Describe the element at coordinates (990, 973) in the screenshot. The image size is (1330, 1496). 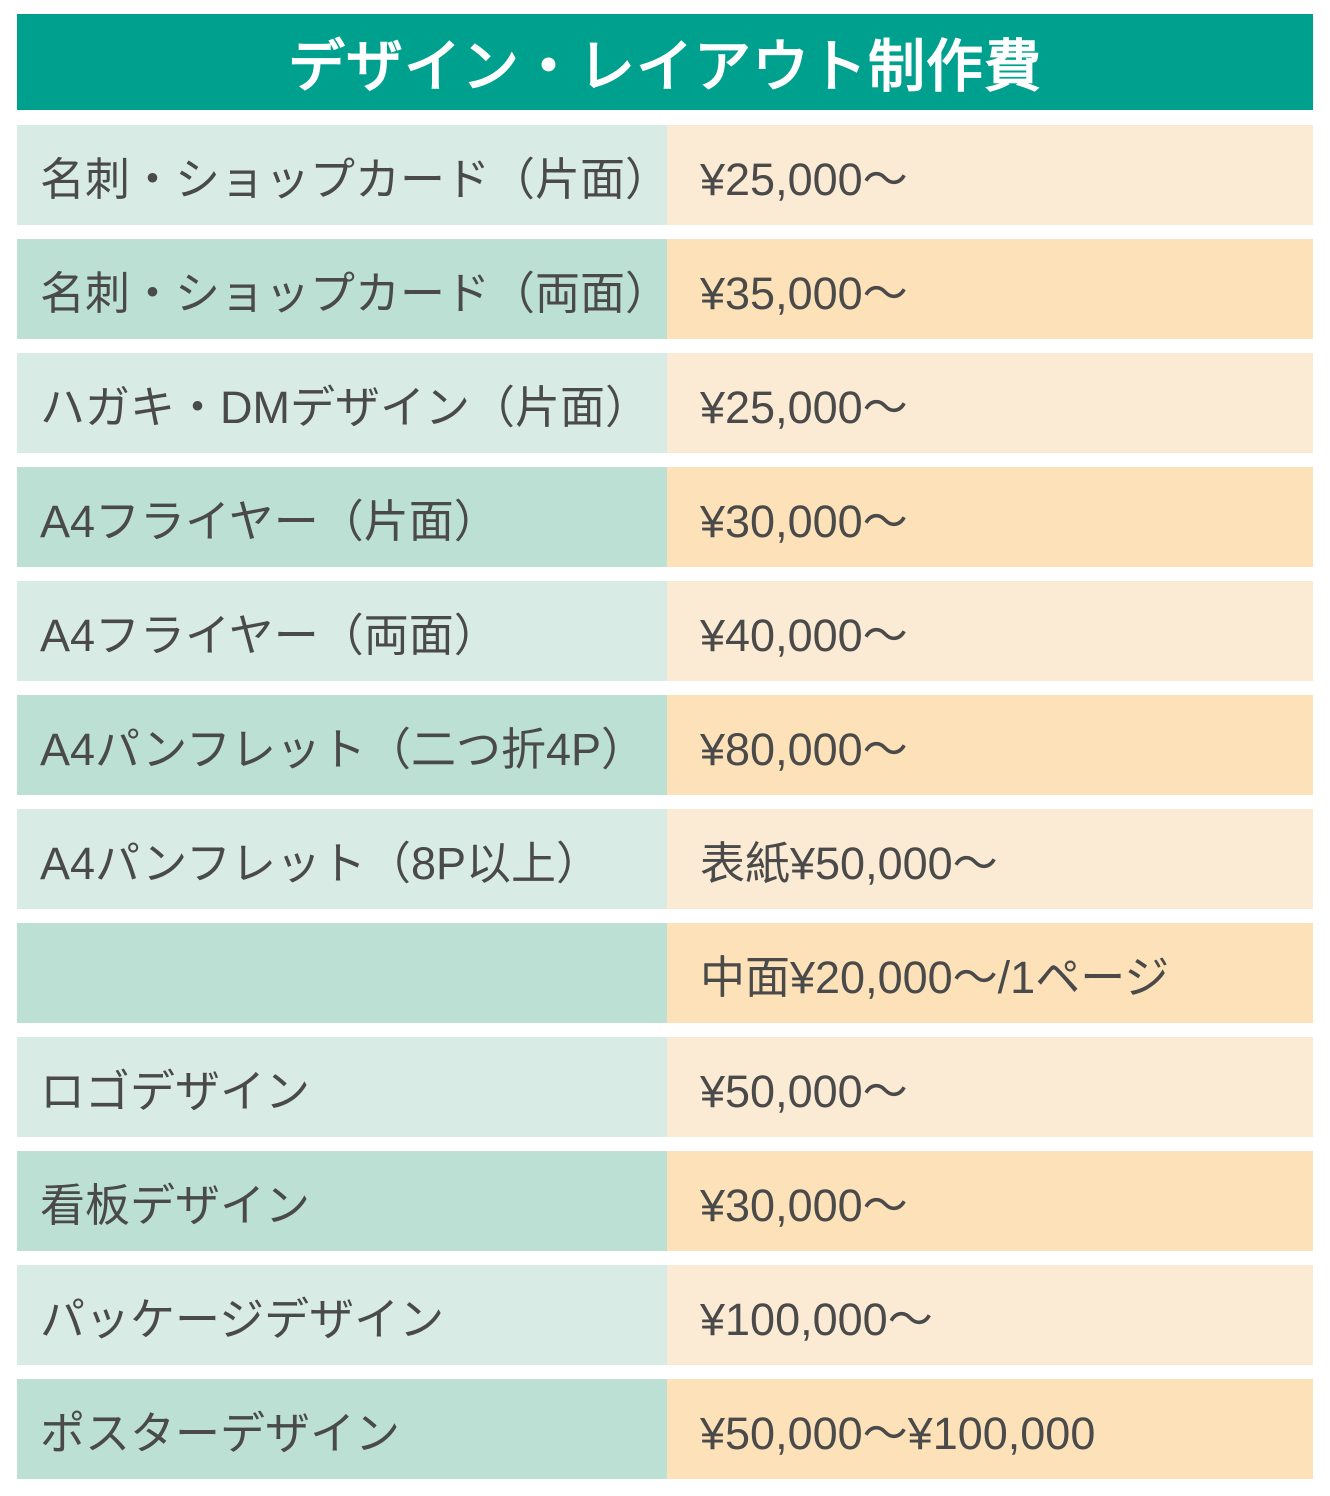
I see `price-cell: 中面¥20,000～/1ページ` at that location.